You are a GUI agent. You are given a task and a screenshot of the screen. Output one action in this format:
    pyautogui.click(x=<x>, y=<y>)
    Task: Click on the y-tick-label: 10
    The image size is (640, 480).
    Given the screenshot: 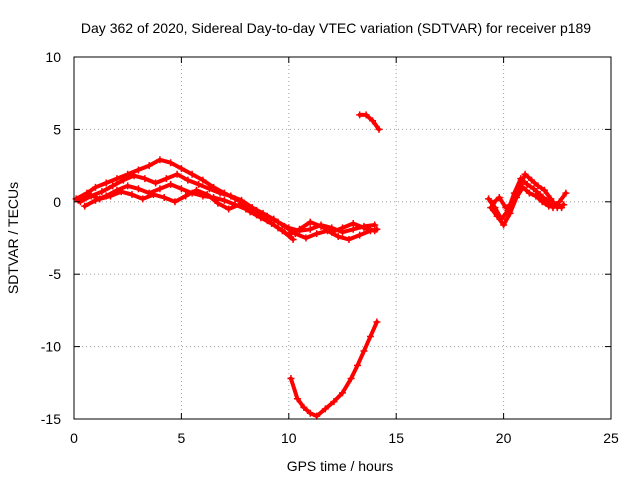 What is the action you would take?
    pyautogui.click(x=53, y=57)
    